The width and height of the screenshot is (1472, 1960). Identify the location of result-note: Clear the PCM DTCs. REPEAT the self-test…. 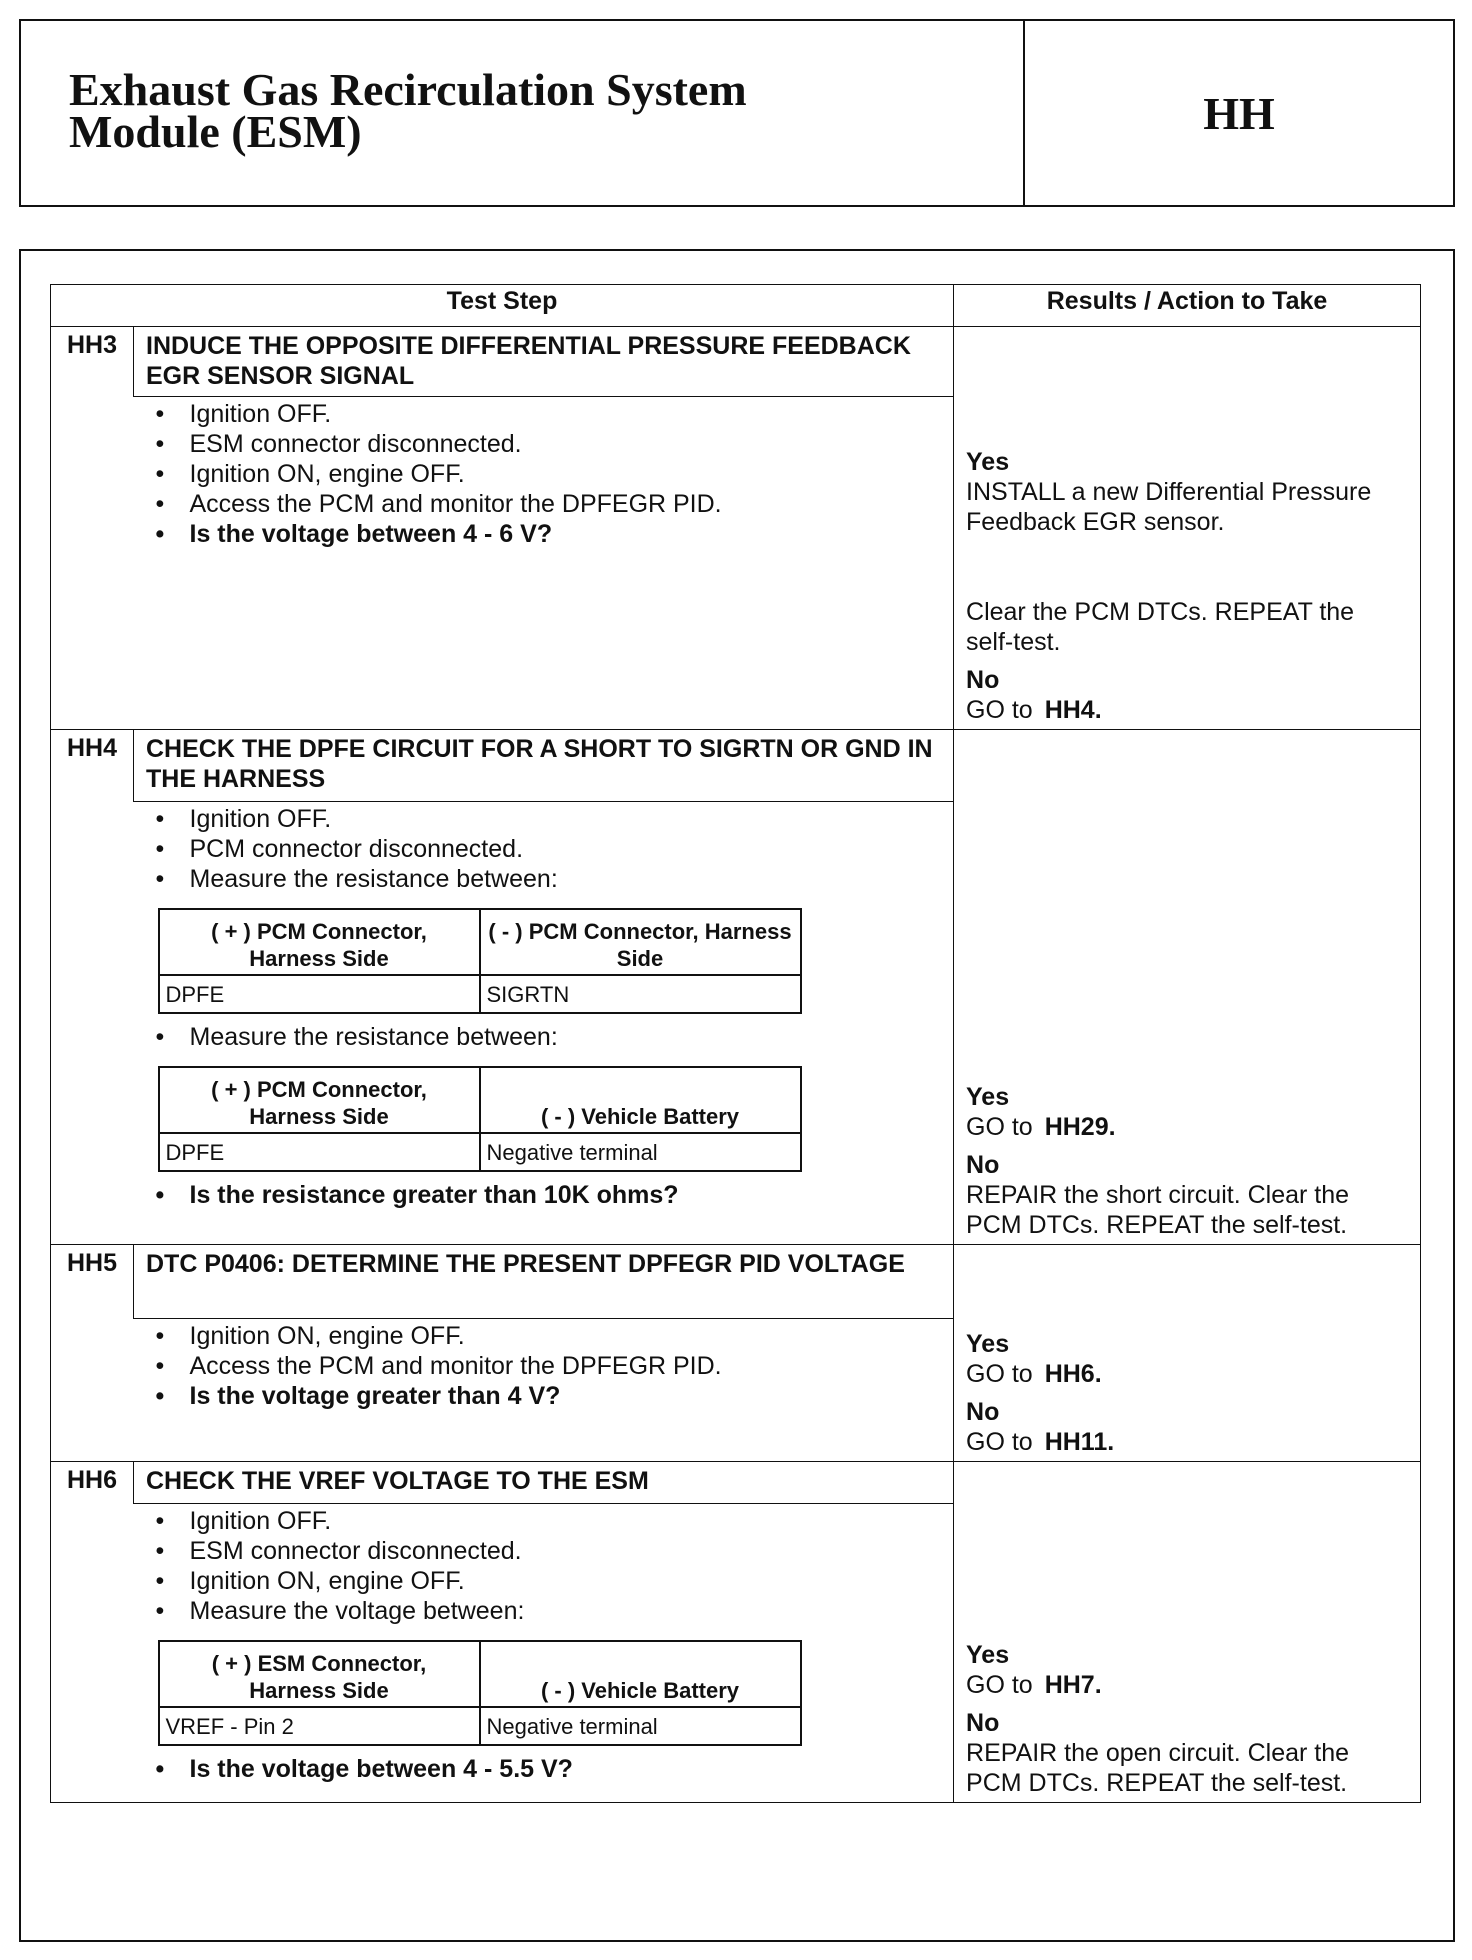
(1160, 627).